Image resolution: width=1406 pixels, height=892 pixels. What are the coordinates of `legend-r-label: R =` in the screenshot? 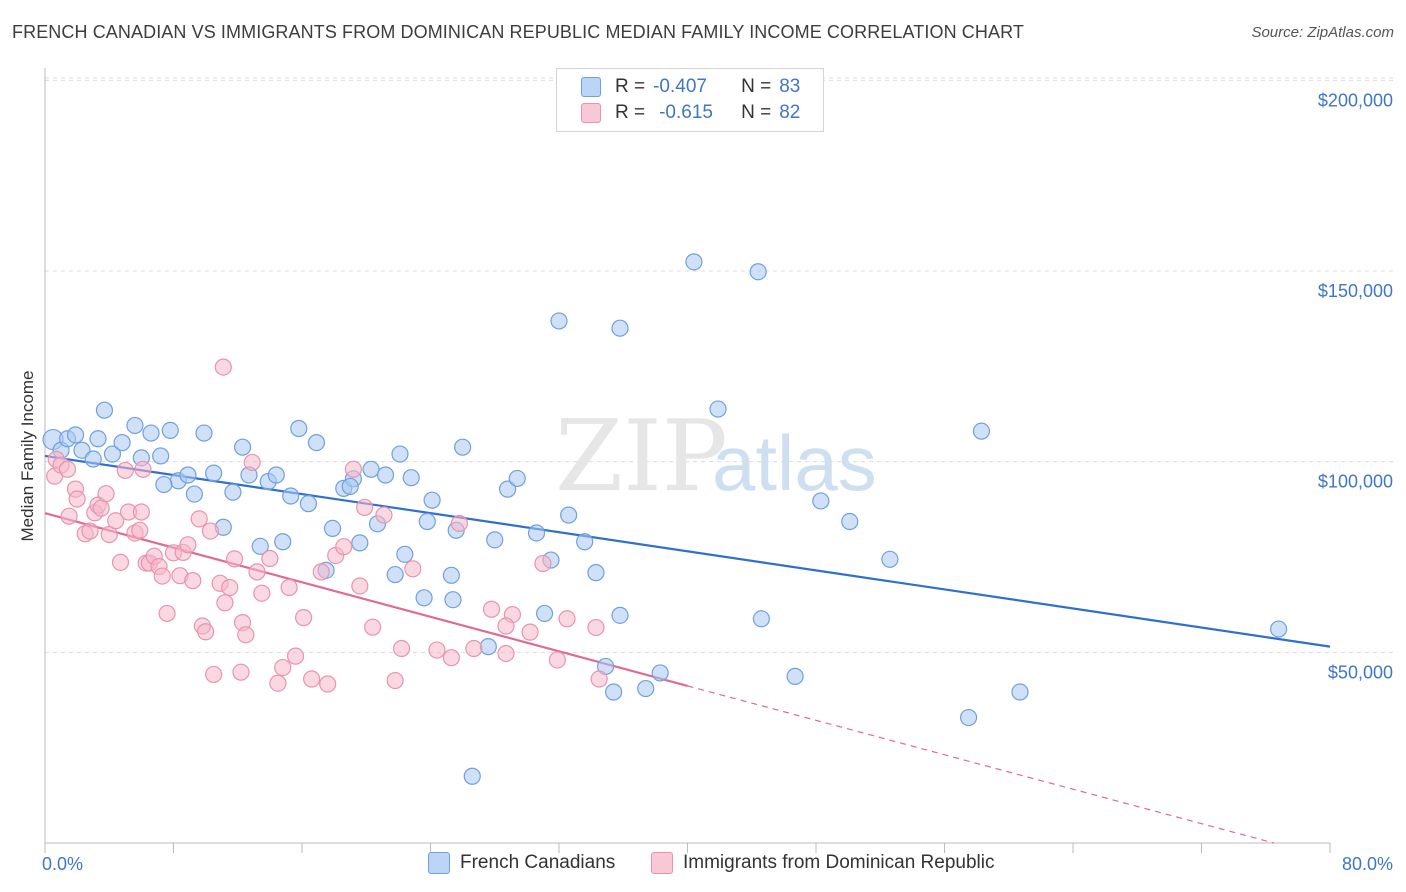 It's located at (630, 86).